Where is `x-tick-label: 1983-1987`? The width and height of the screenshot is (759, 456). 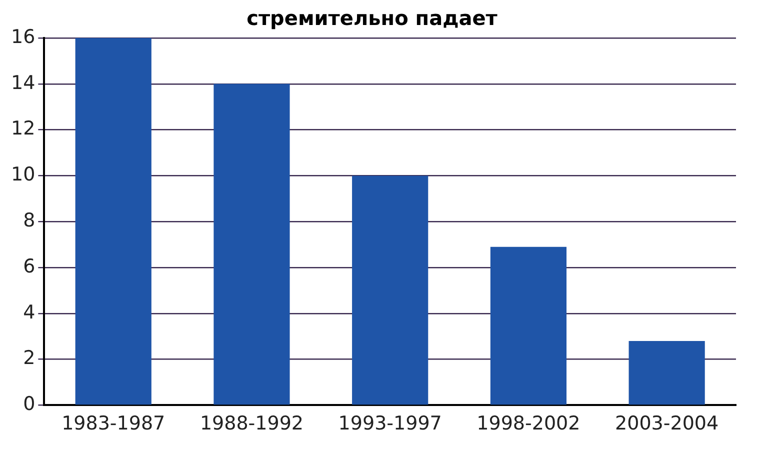
x-tick-label: 1983-1987 is located at coordinates (114, 423).